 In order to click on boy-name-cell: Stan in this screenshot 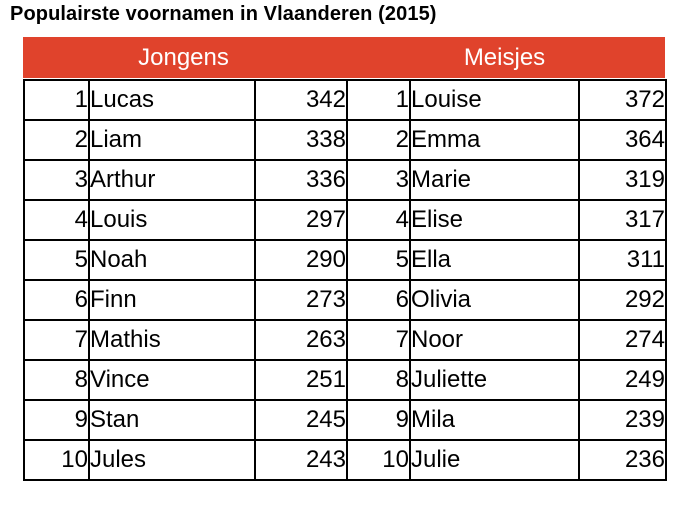, I will do `click(172, 420)`.